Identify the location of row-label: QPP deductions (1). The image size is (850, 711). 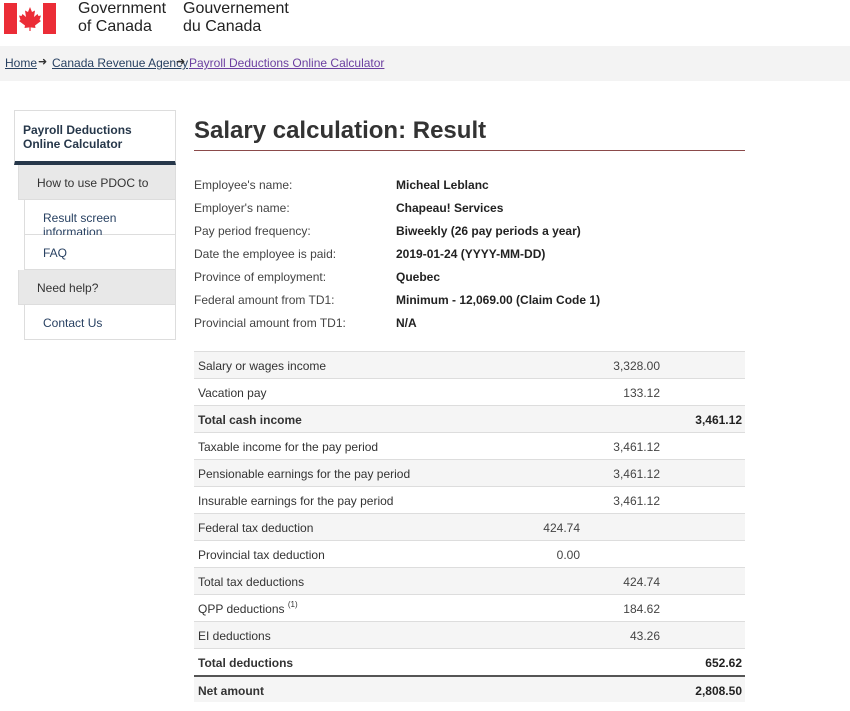
(248, 608).